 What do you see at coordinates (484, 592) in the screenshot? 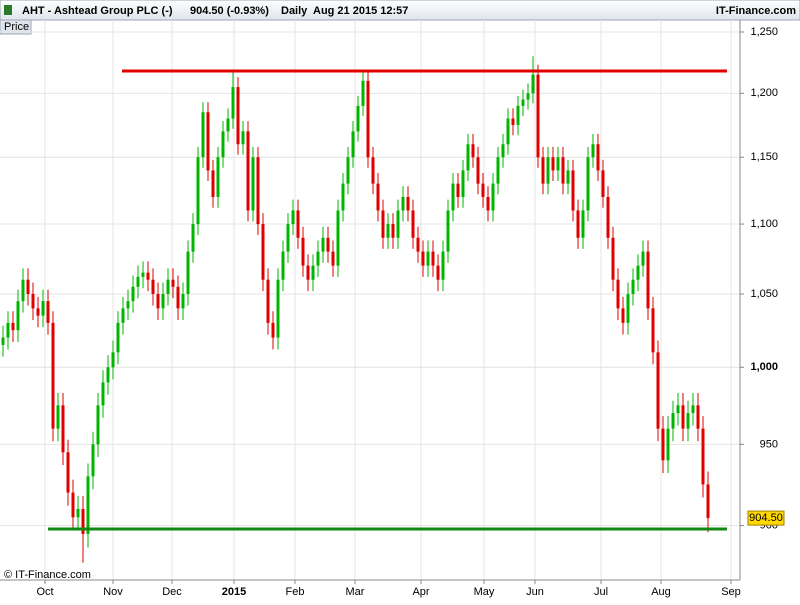
I see `x-tick-label: May` at bounding box center [484, 592].